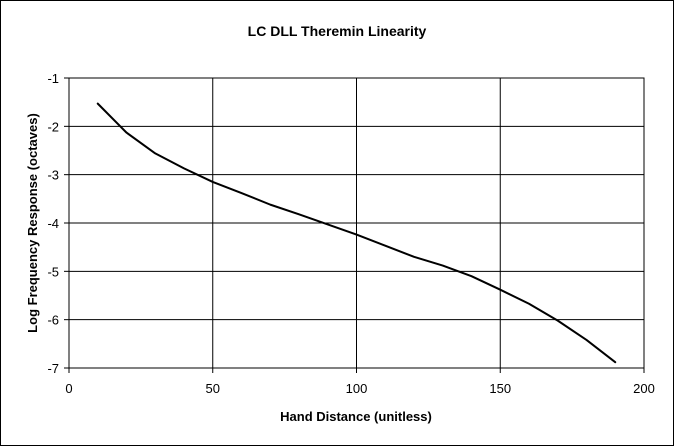 This screenshot has width=674, height=446. I want to click on y-tick-label: -5, so click(53, 271).